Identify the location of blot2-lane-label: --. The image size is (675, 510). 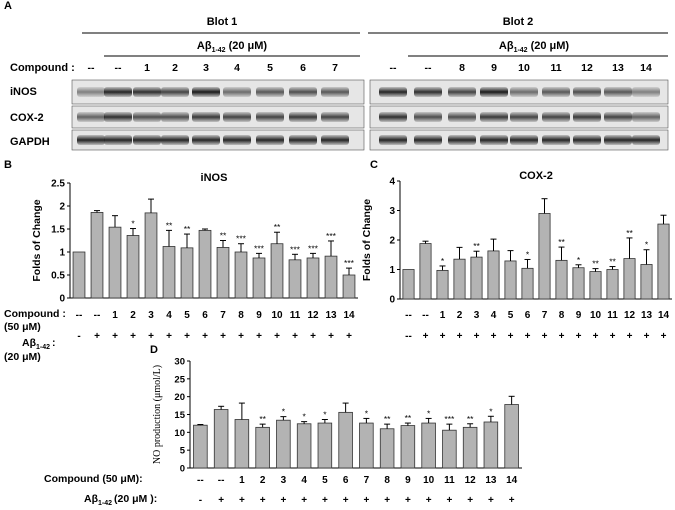
(393, 68).